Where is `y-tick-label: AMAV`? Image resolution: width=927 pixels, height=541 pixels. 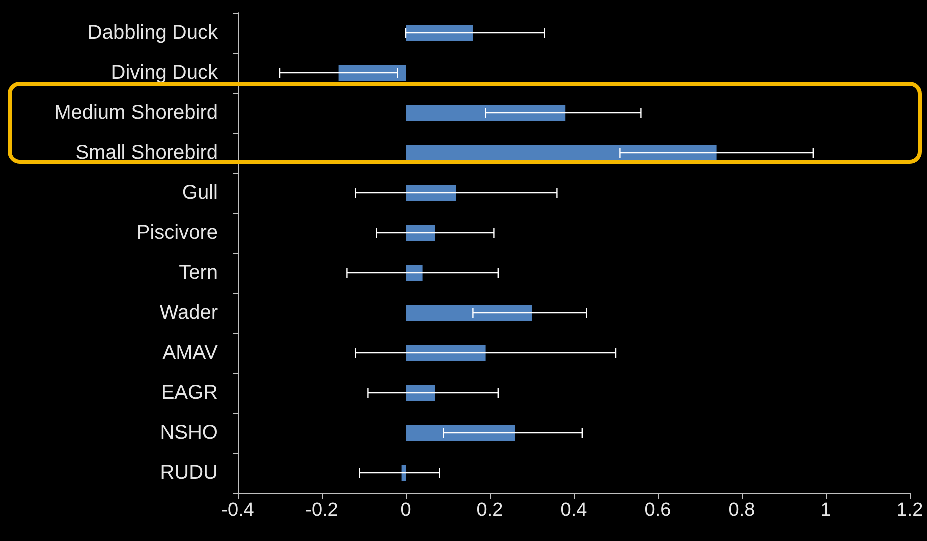 y-tick-label: AMAV is located at coordinates (190, 353).